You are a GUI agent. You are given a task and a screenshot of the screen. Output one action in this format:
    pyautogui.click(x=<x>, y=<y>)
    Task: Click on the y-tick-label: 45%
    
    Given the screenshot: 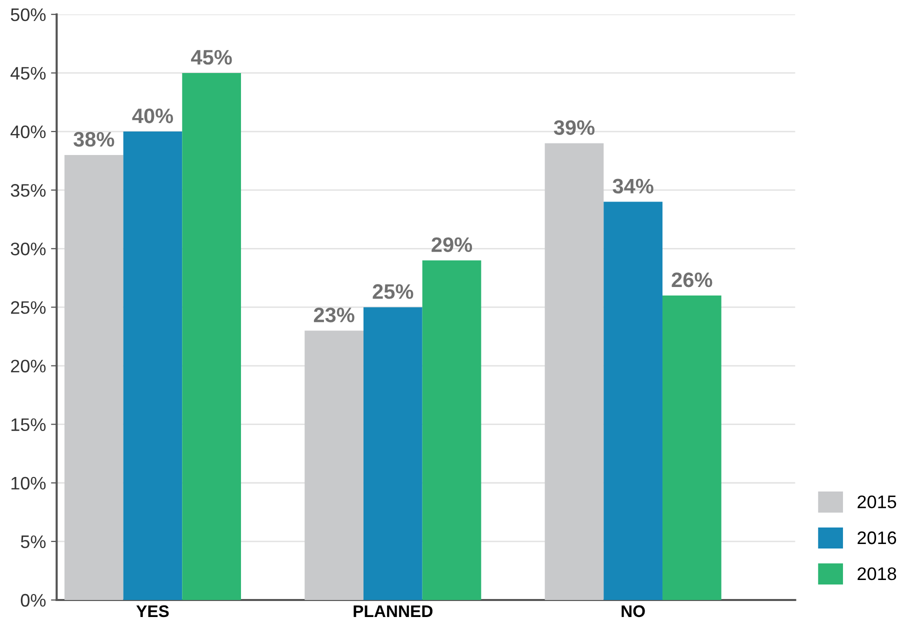 What is the action you would take?
    pyautogui.click(x=28, y=73)
    